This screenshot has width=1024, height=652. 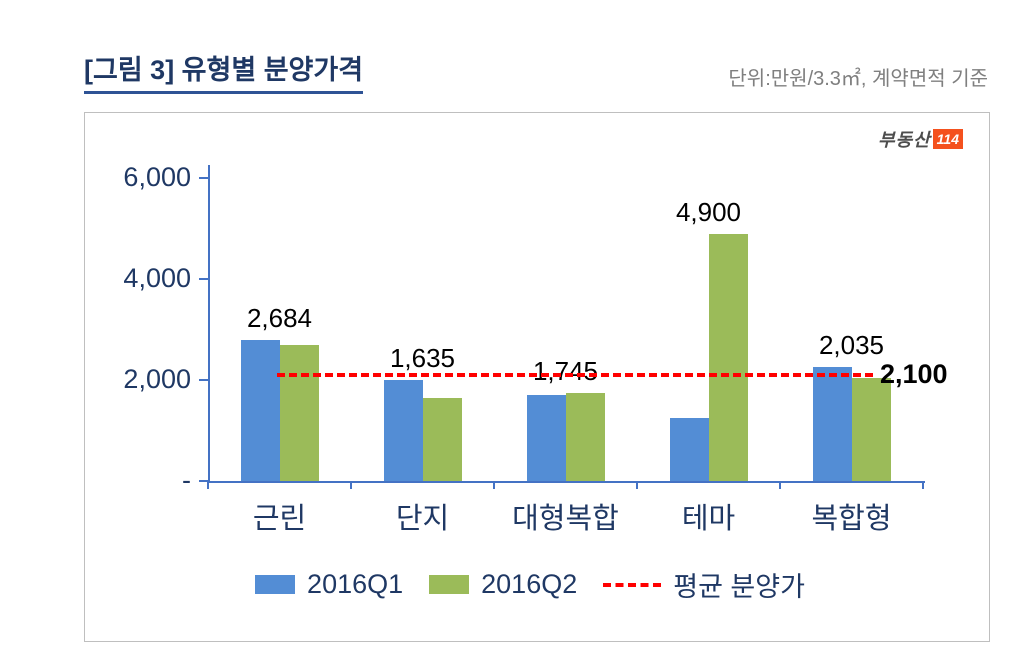 What do you see at coordinates (566, 482) in the screenshot?
I see `x-axis-line` at bounding box center [566, 482].